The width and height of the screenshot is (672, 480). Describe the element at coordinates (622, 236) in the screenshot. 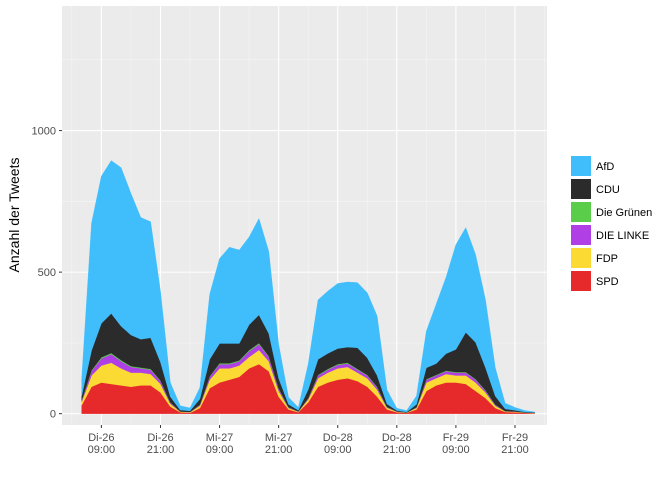

I see `legend-label: DIE LINKE` at that location.